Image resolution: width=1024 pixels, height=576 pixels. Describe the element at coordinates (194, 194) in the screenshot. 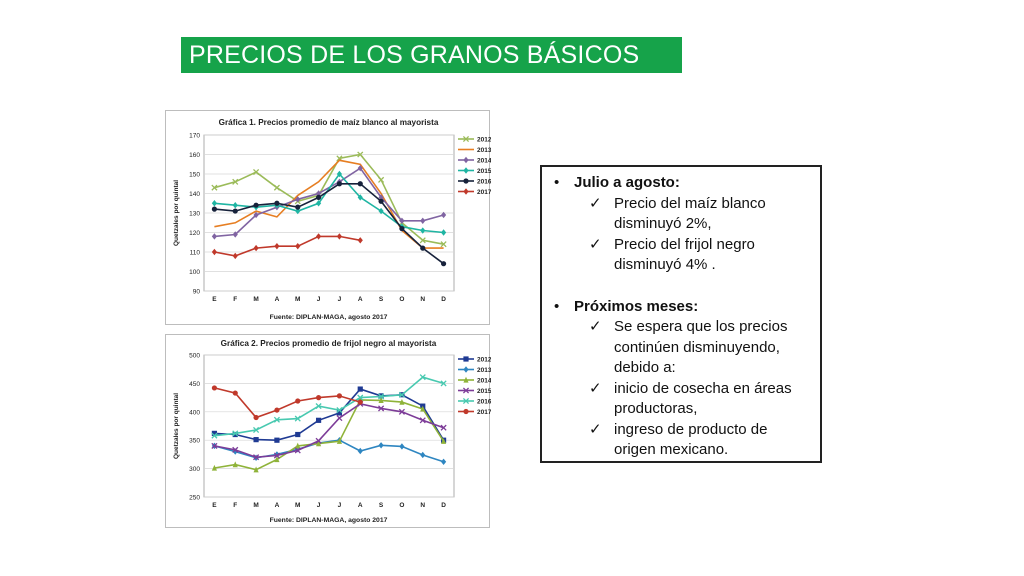

I see `y-tick-label: 140` at that location.